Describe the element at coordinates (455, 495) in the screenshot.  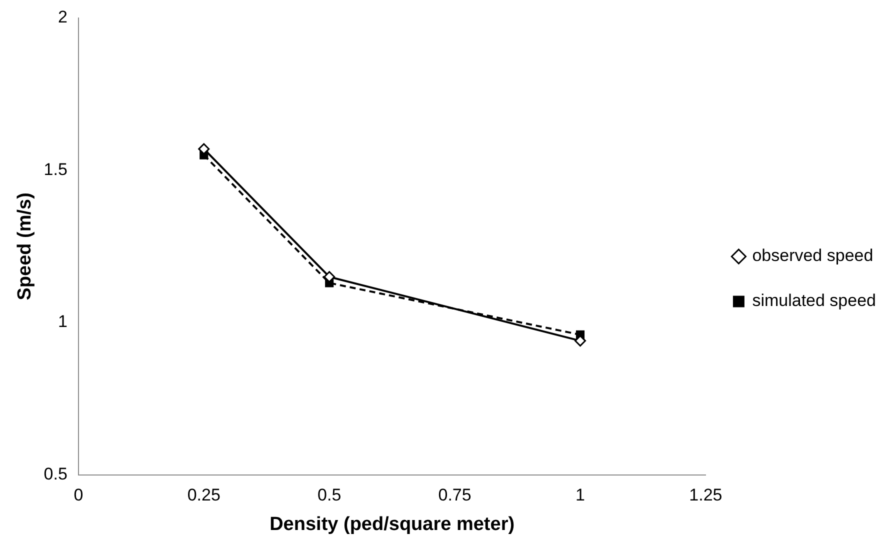
I see `x-tick-label: 0.75` at that location.